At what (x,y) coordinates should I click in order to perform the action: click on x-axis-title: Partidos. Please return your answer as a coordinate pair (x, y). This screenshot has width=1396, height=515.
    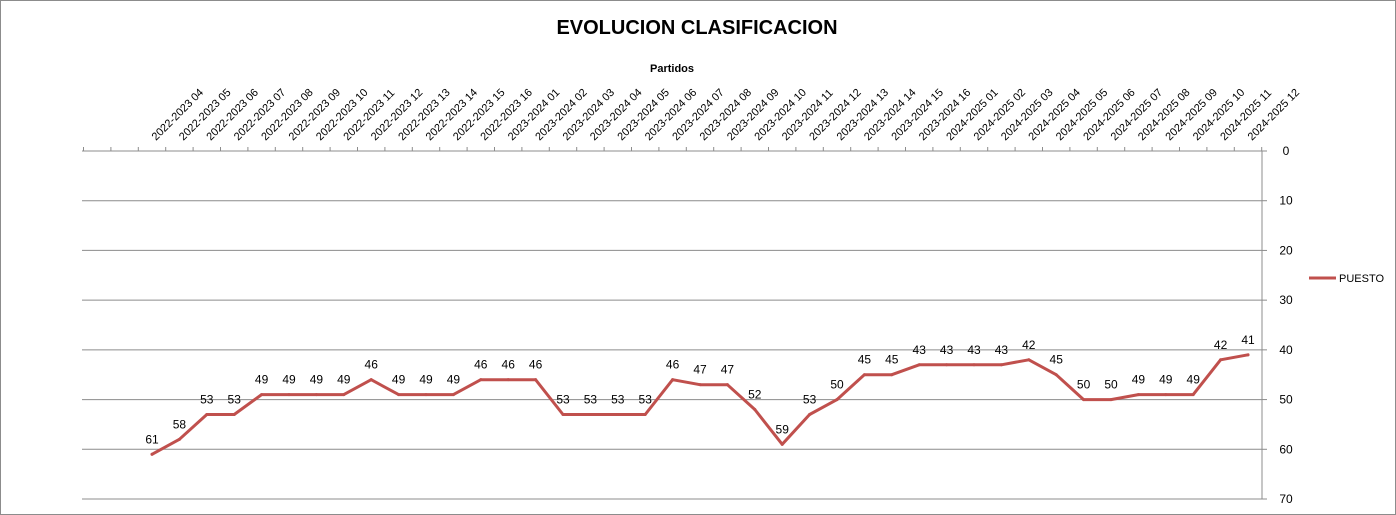
    Looking at the image, I should click on (672, 69).